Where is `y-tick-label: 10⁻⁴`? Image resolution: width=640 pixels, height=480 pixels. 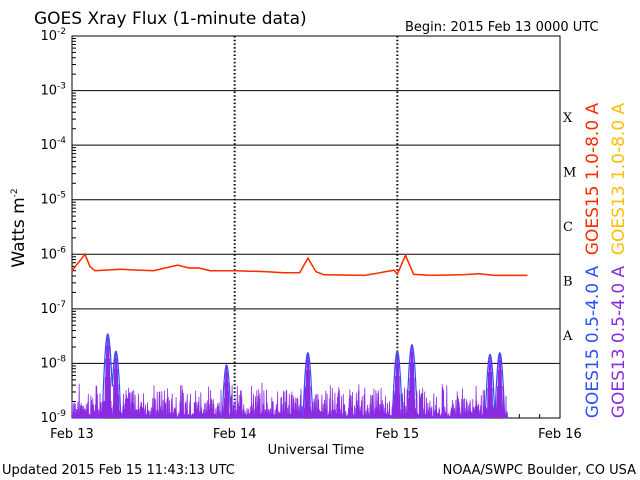
y-tick-label: 10⁻⁴ is located at coordinates (53, 144).